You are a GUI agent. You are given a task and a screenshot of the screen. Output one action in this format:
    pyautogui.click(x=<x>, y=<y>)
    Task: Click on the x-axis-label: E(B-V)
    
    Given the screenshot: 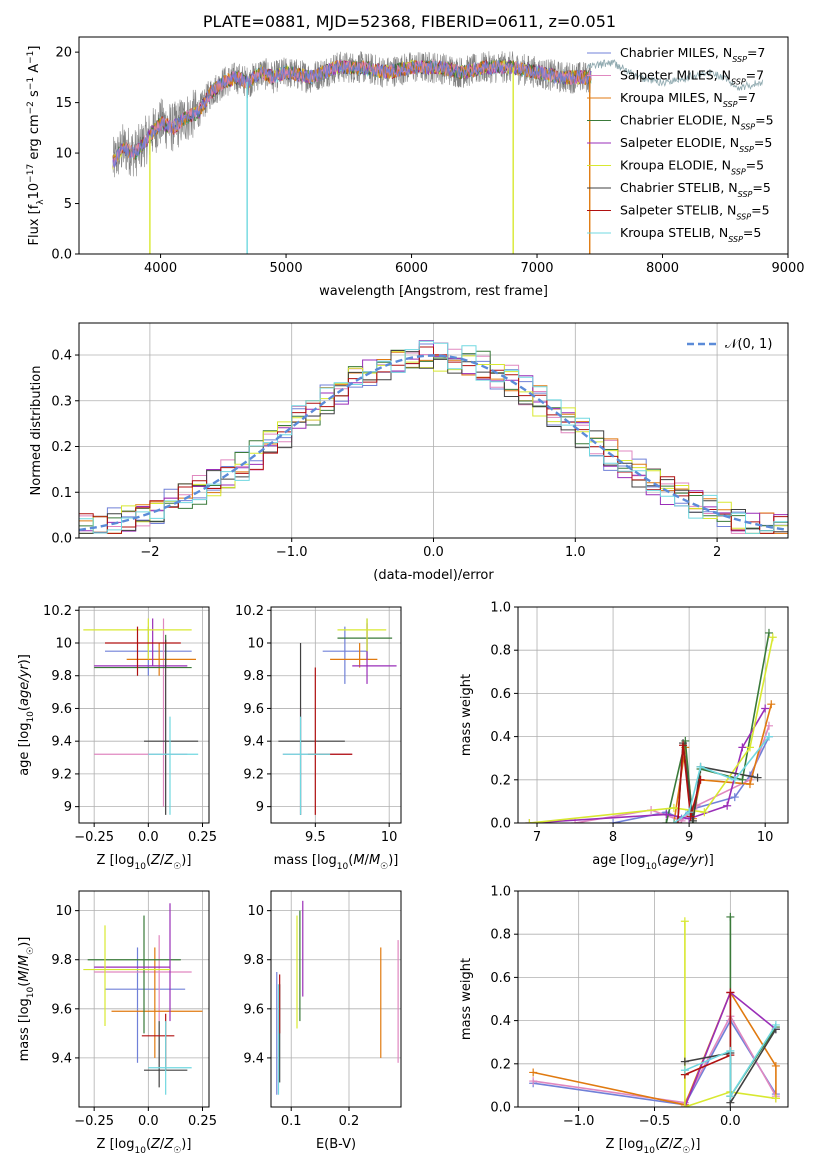 What is the action you would take?
    pyautogui.click(x=336, y=1144)
    